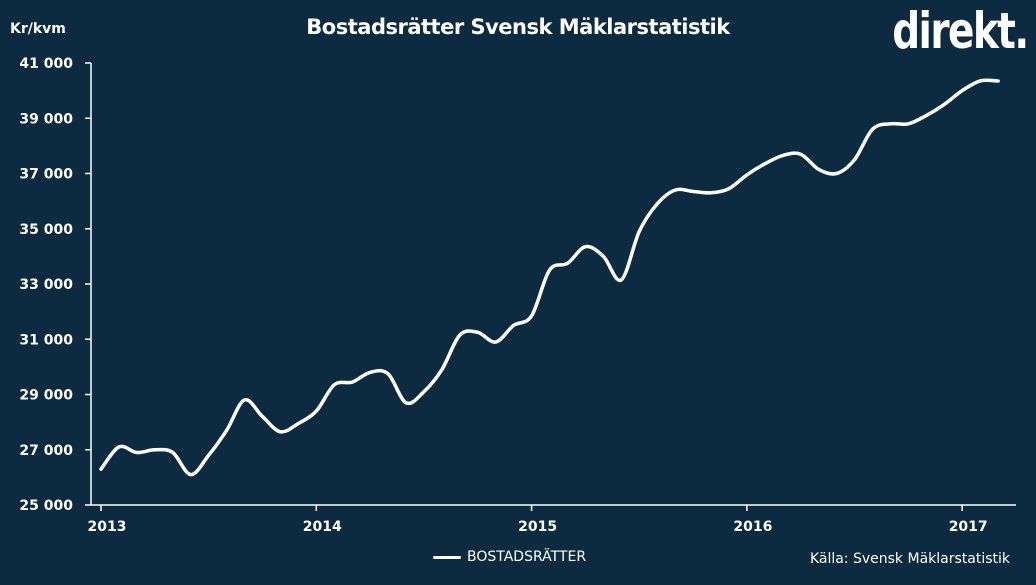  What do you see at coordinates (46, 451) in the screenshot?
I see `y-tick-label: 27 000` at bounding box center [46, 451].